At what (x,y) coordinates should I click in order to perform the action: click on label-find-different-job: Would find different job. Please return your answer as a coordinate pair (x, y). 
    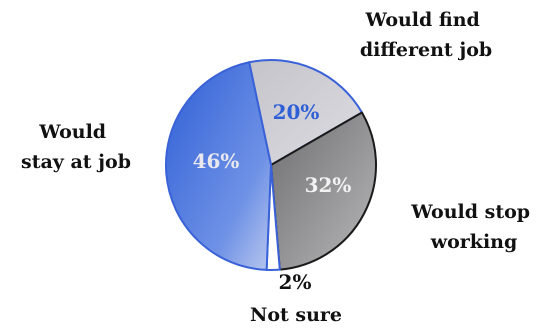
    Looking at the image, I should click on (426, 35).